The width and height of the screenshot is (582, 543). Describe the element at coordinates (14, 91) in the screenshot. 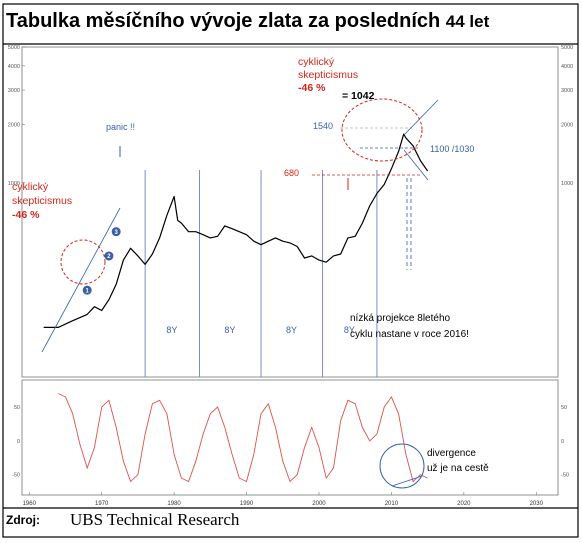

I see `y-tick-label-left: 3000` at that location.